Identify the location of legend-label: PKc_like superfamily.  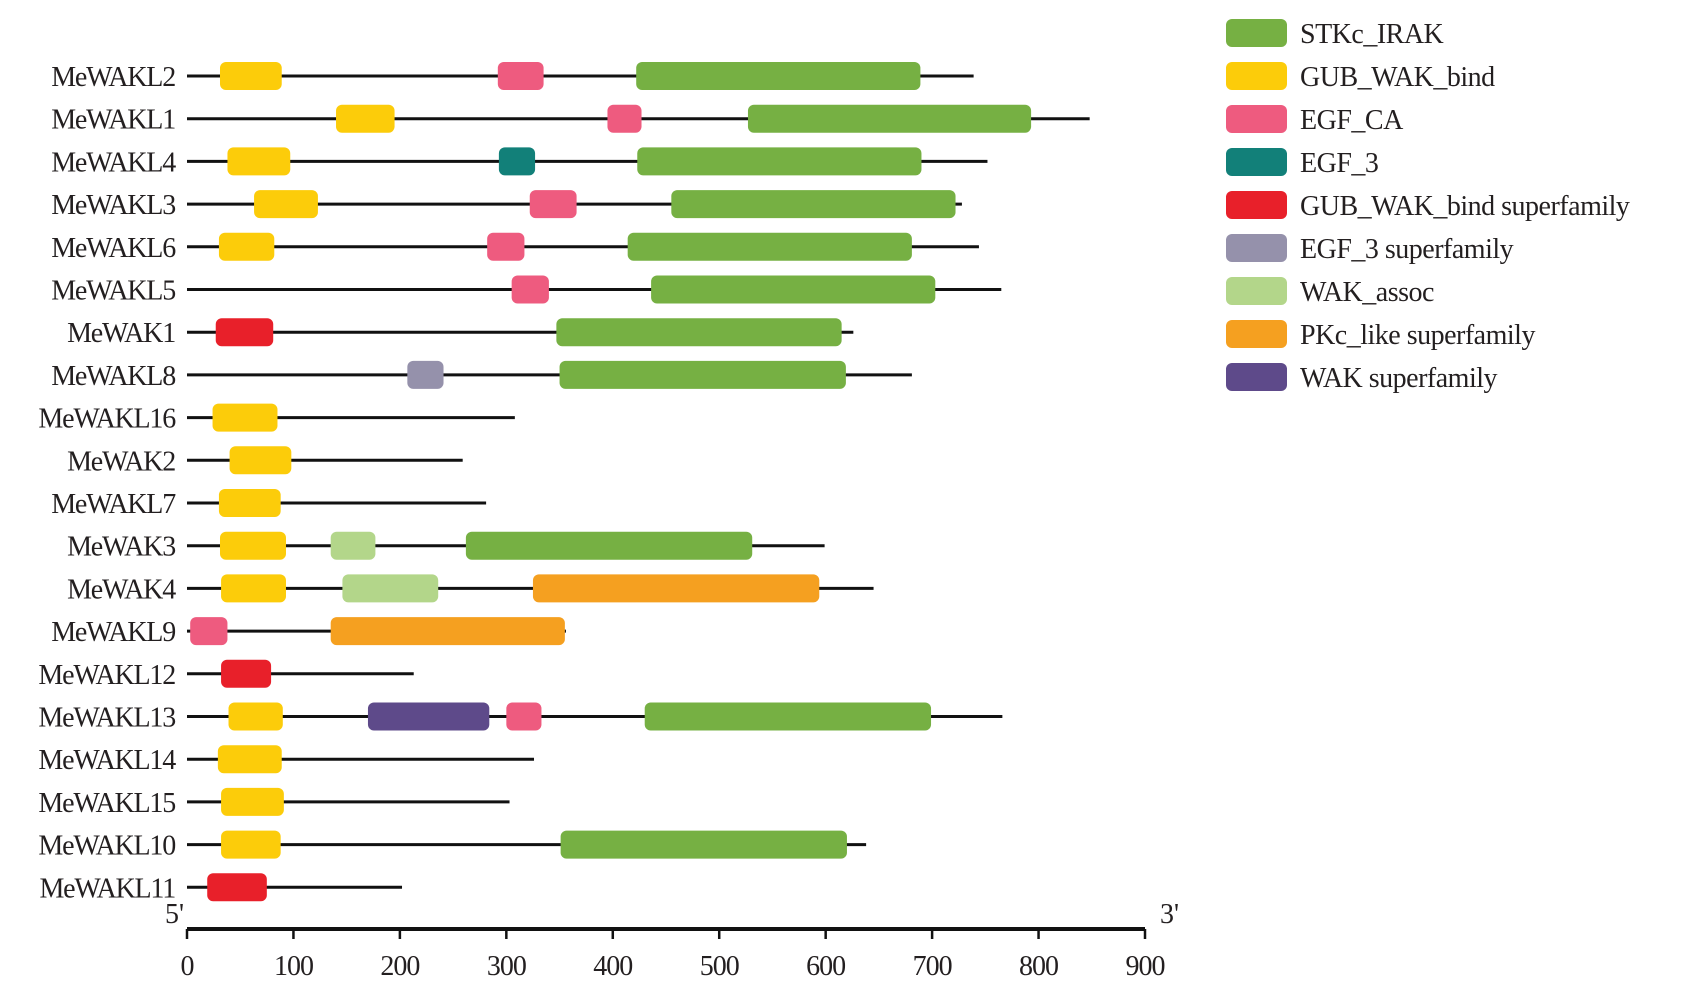
(1417, 335).